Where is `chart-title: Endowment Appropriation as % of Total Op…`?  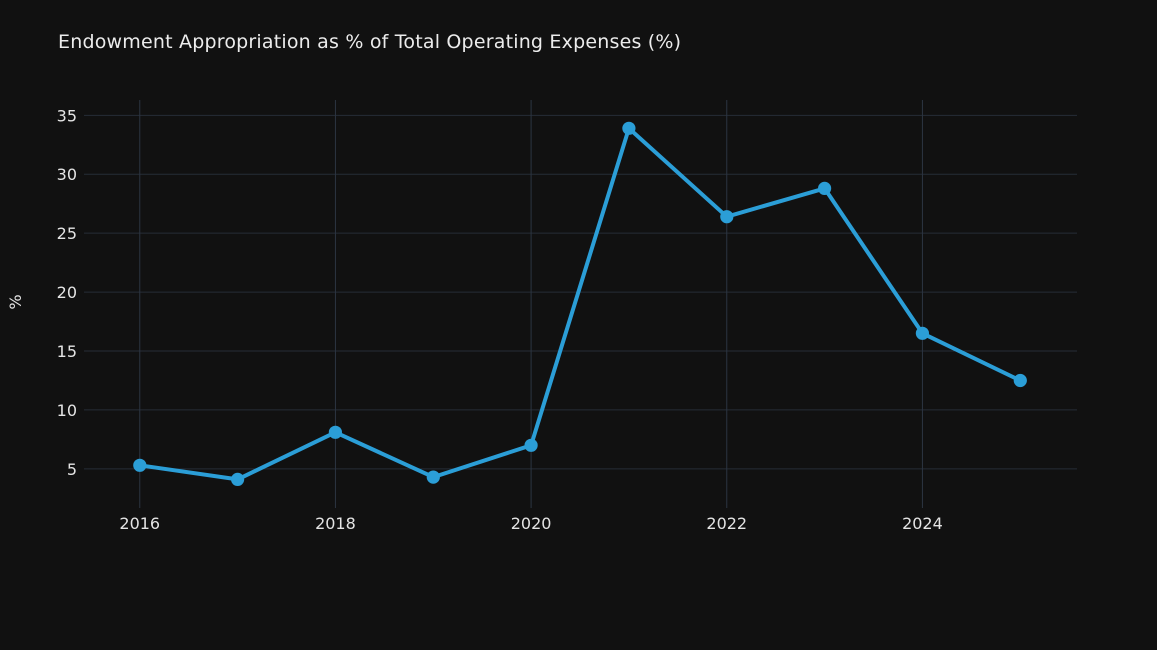 chart-title: Endowment Appropriation as % of Total Op… is located at coordinates (370, 42).